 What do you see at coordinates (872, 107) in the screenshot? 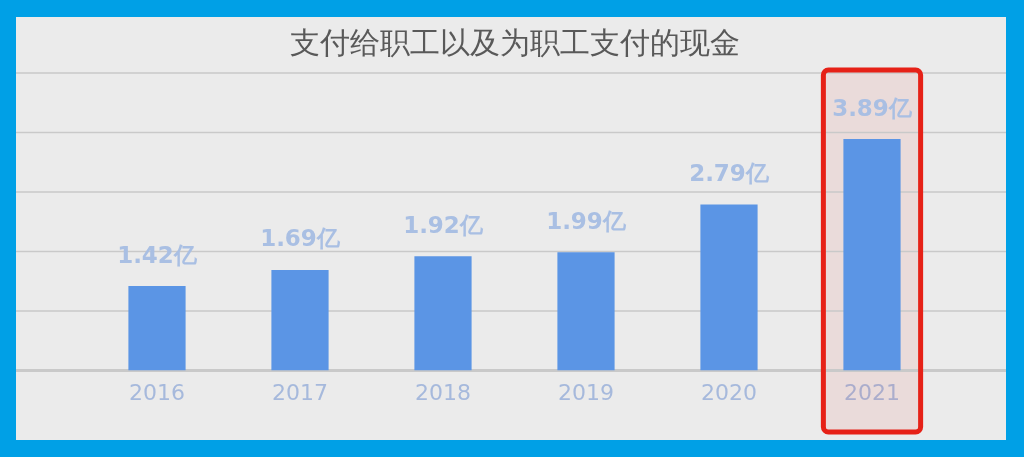
I see `data-label: 3.89亿` at bounding box center [872, 107].